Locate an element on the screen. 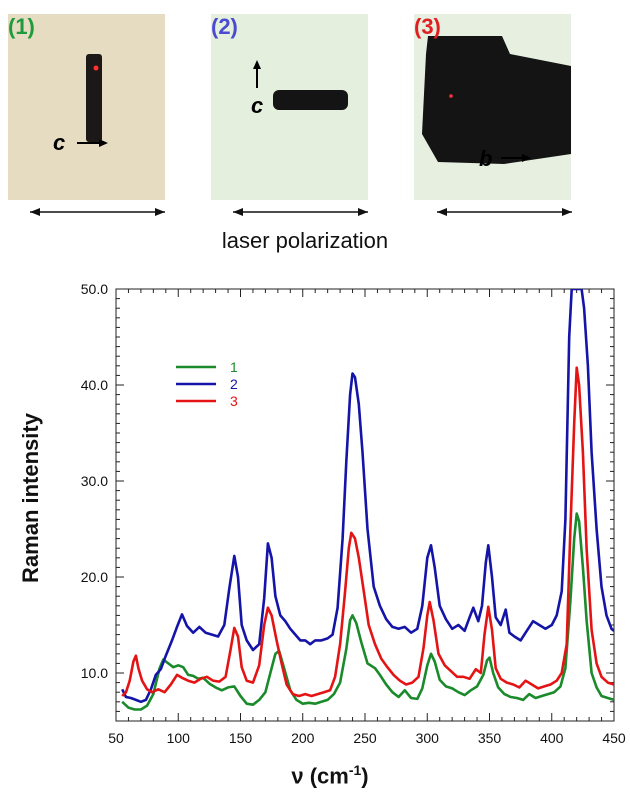 The width and height of the screenshot is (630, 798). x-axis-title: ν (cm-1) is located at coordinates (330, 775).